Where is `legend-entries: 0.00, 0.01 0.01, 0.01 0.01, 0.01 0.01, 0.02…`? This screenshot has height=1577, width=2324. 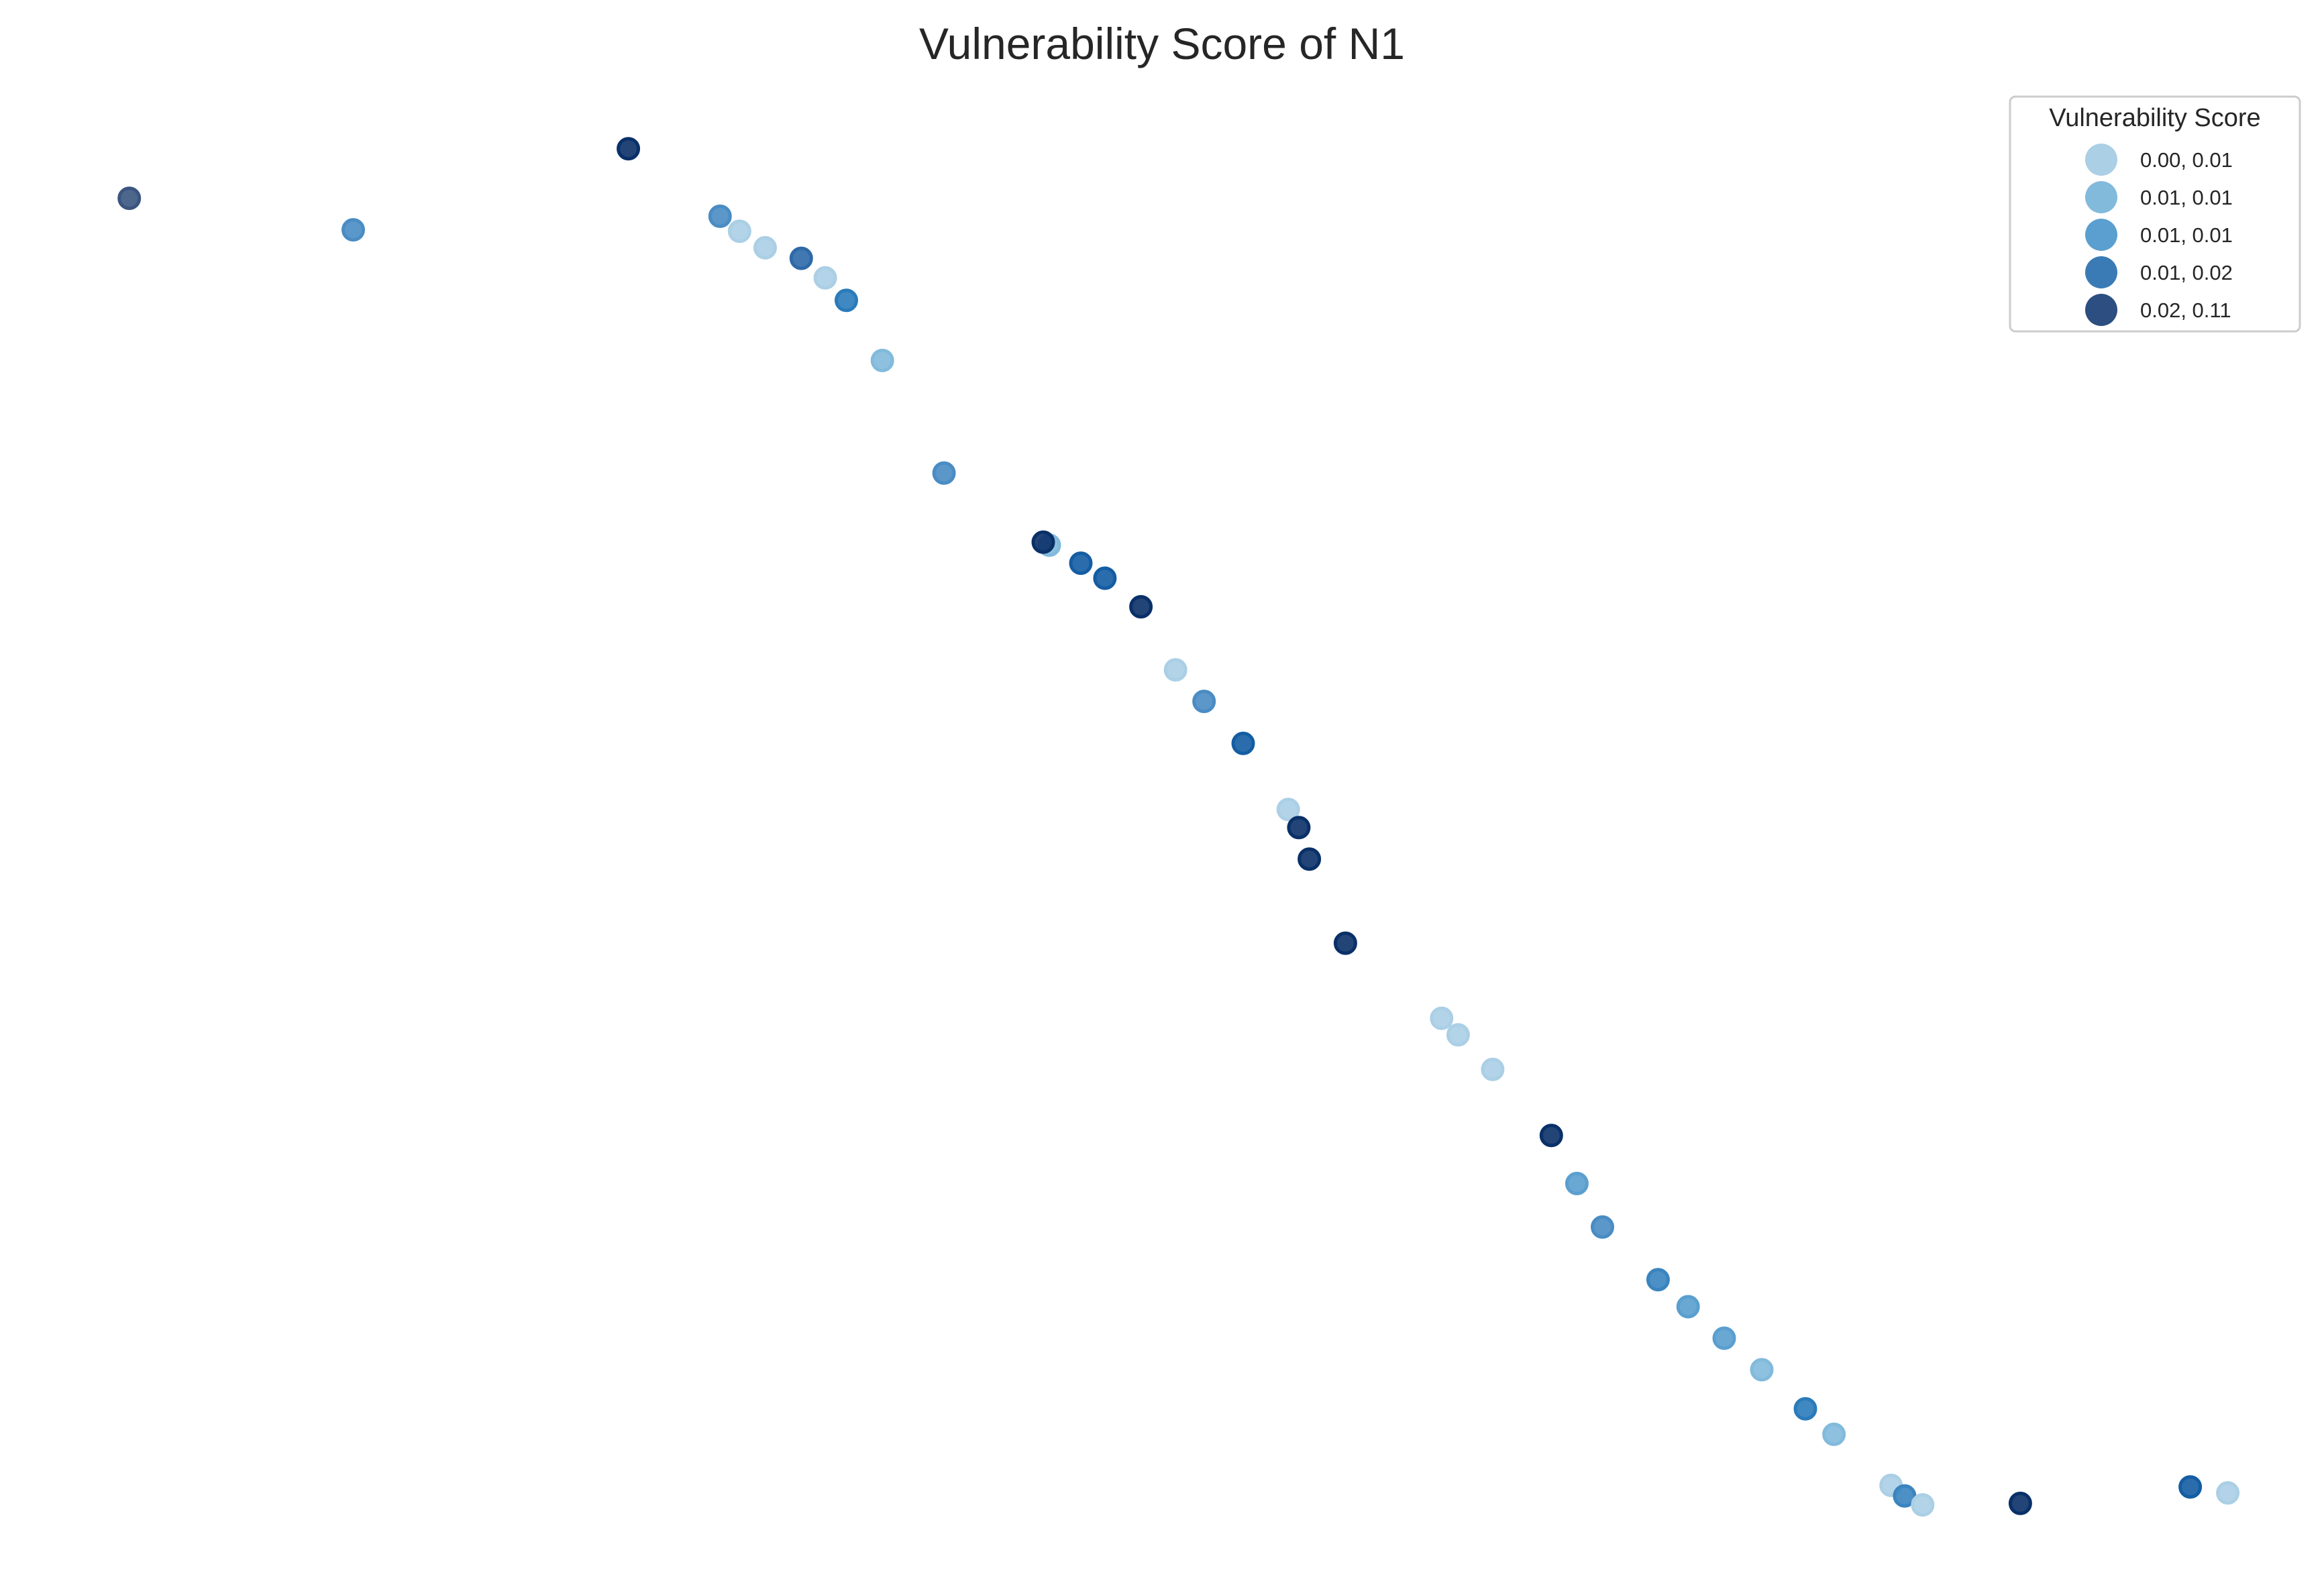
legend-entries: 0.00, 0.01 0.01, 0.01 0.01, 0.01 0.01, 0.02… is located at coordinates (2159, 235).